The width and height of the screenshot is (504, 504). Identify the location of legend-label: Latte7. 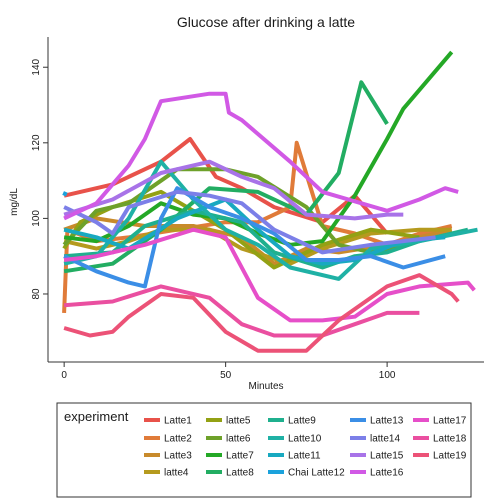
(240, 456).